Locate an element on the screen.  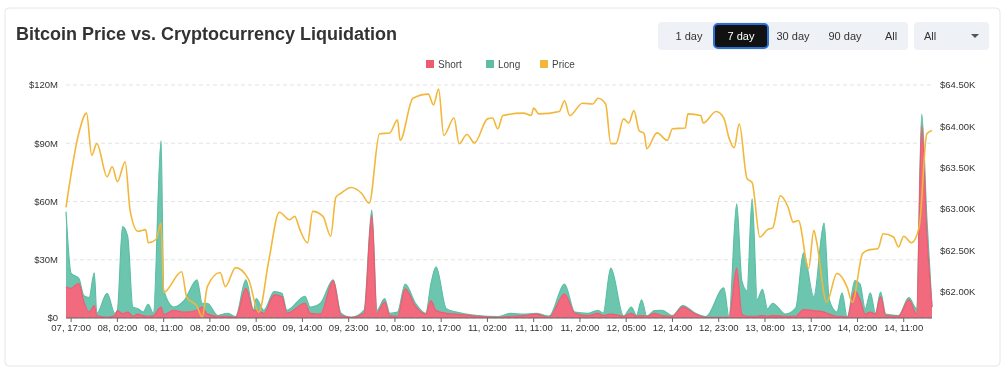
x-tick-label: 09, 05:00 is located at coordinates (256, 328).